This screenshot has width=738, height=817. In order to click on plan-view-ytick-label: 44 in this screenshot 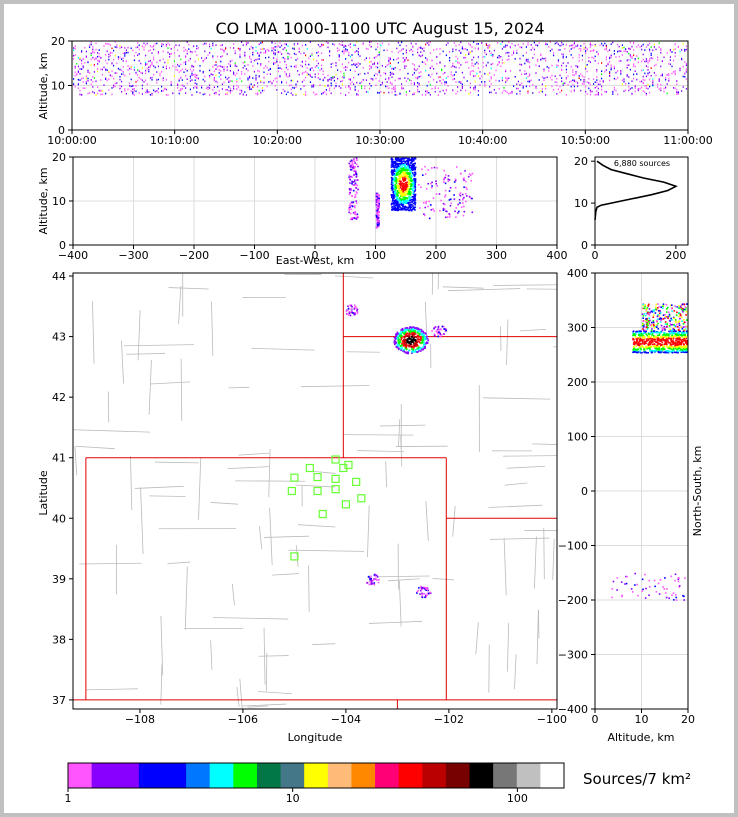, I will do `click(59, 276)`.